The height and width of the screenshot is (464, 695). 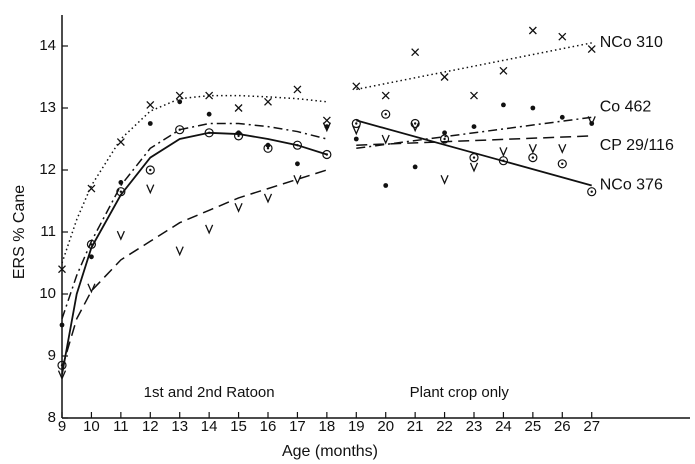 I want to click on y-tick-label: 8, so click(x=52, y=417).